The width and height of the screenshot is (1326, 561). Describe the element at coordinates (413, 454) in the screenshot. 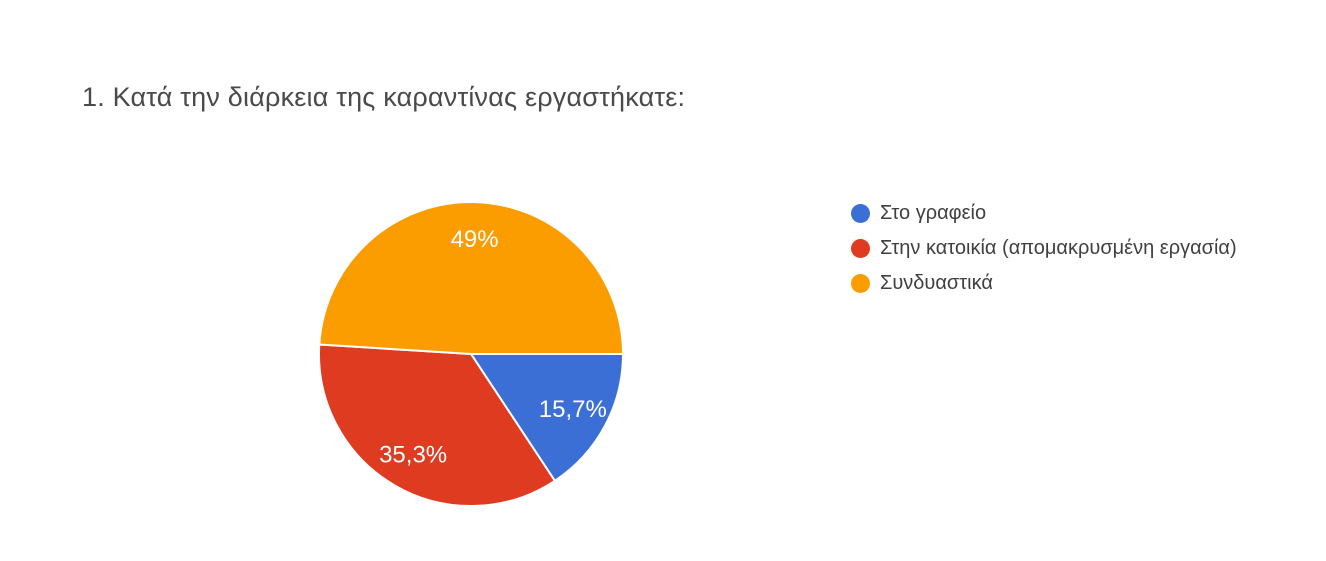

I see `pie-slice-percentage-label: 35,3%` at that location.